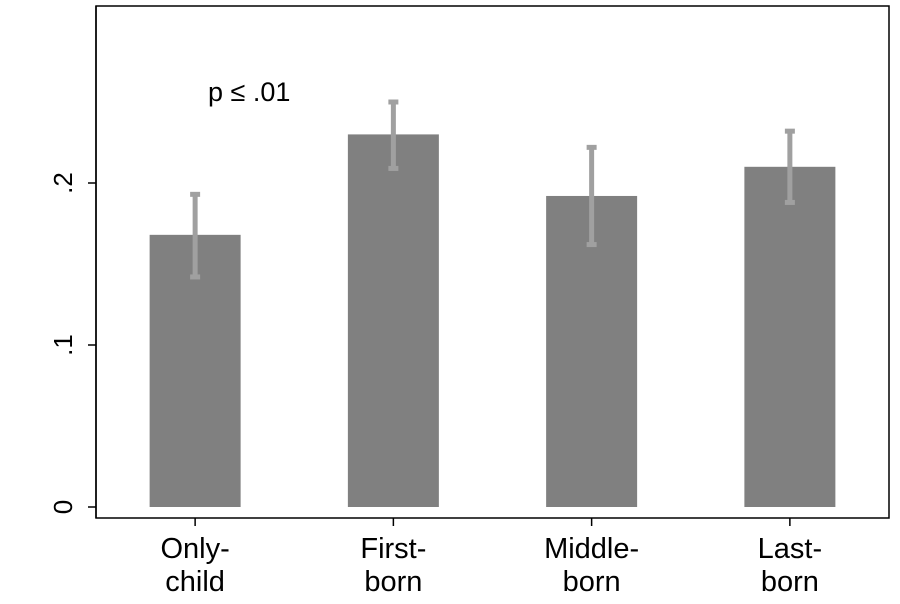 The image size is (900, 604). Describe the element at coordinates (63, 345) in the screenshot. I see `y-tick-label-1: .1` at that location.